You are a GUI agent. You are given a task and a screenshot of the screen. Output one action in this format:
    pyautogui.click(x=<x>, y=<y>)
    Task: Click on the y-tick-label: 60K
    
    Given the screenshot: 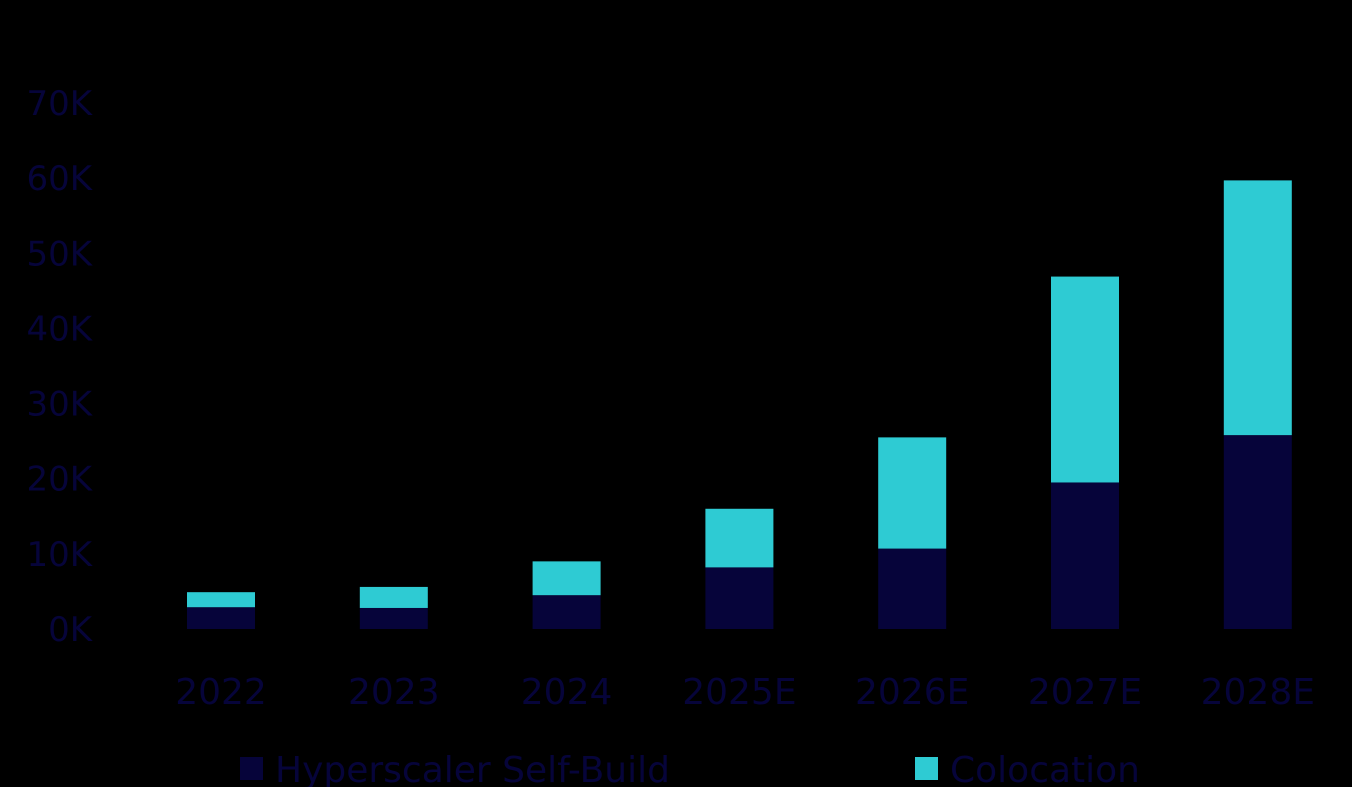 What is the action you would take?
    pyautogui.click(x=59, y=179)
    